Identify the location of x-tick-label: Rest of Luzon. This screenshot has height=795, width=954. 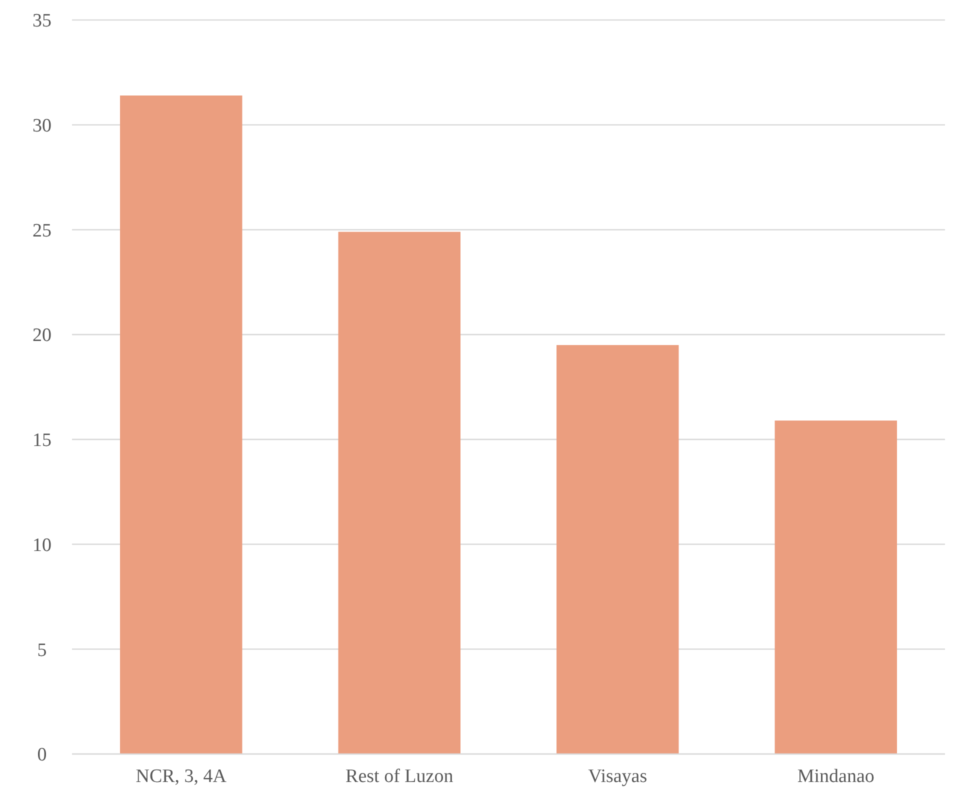
(400, 776).